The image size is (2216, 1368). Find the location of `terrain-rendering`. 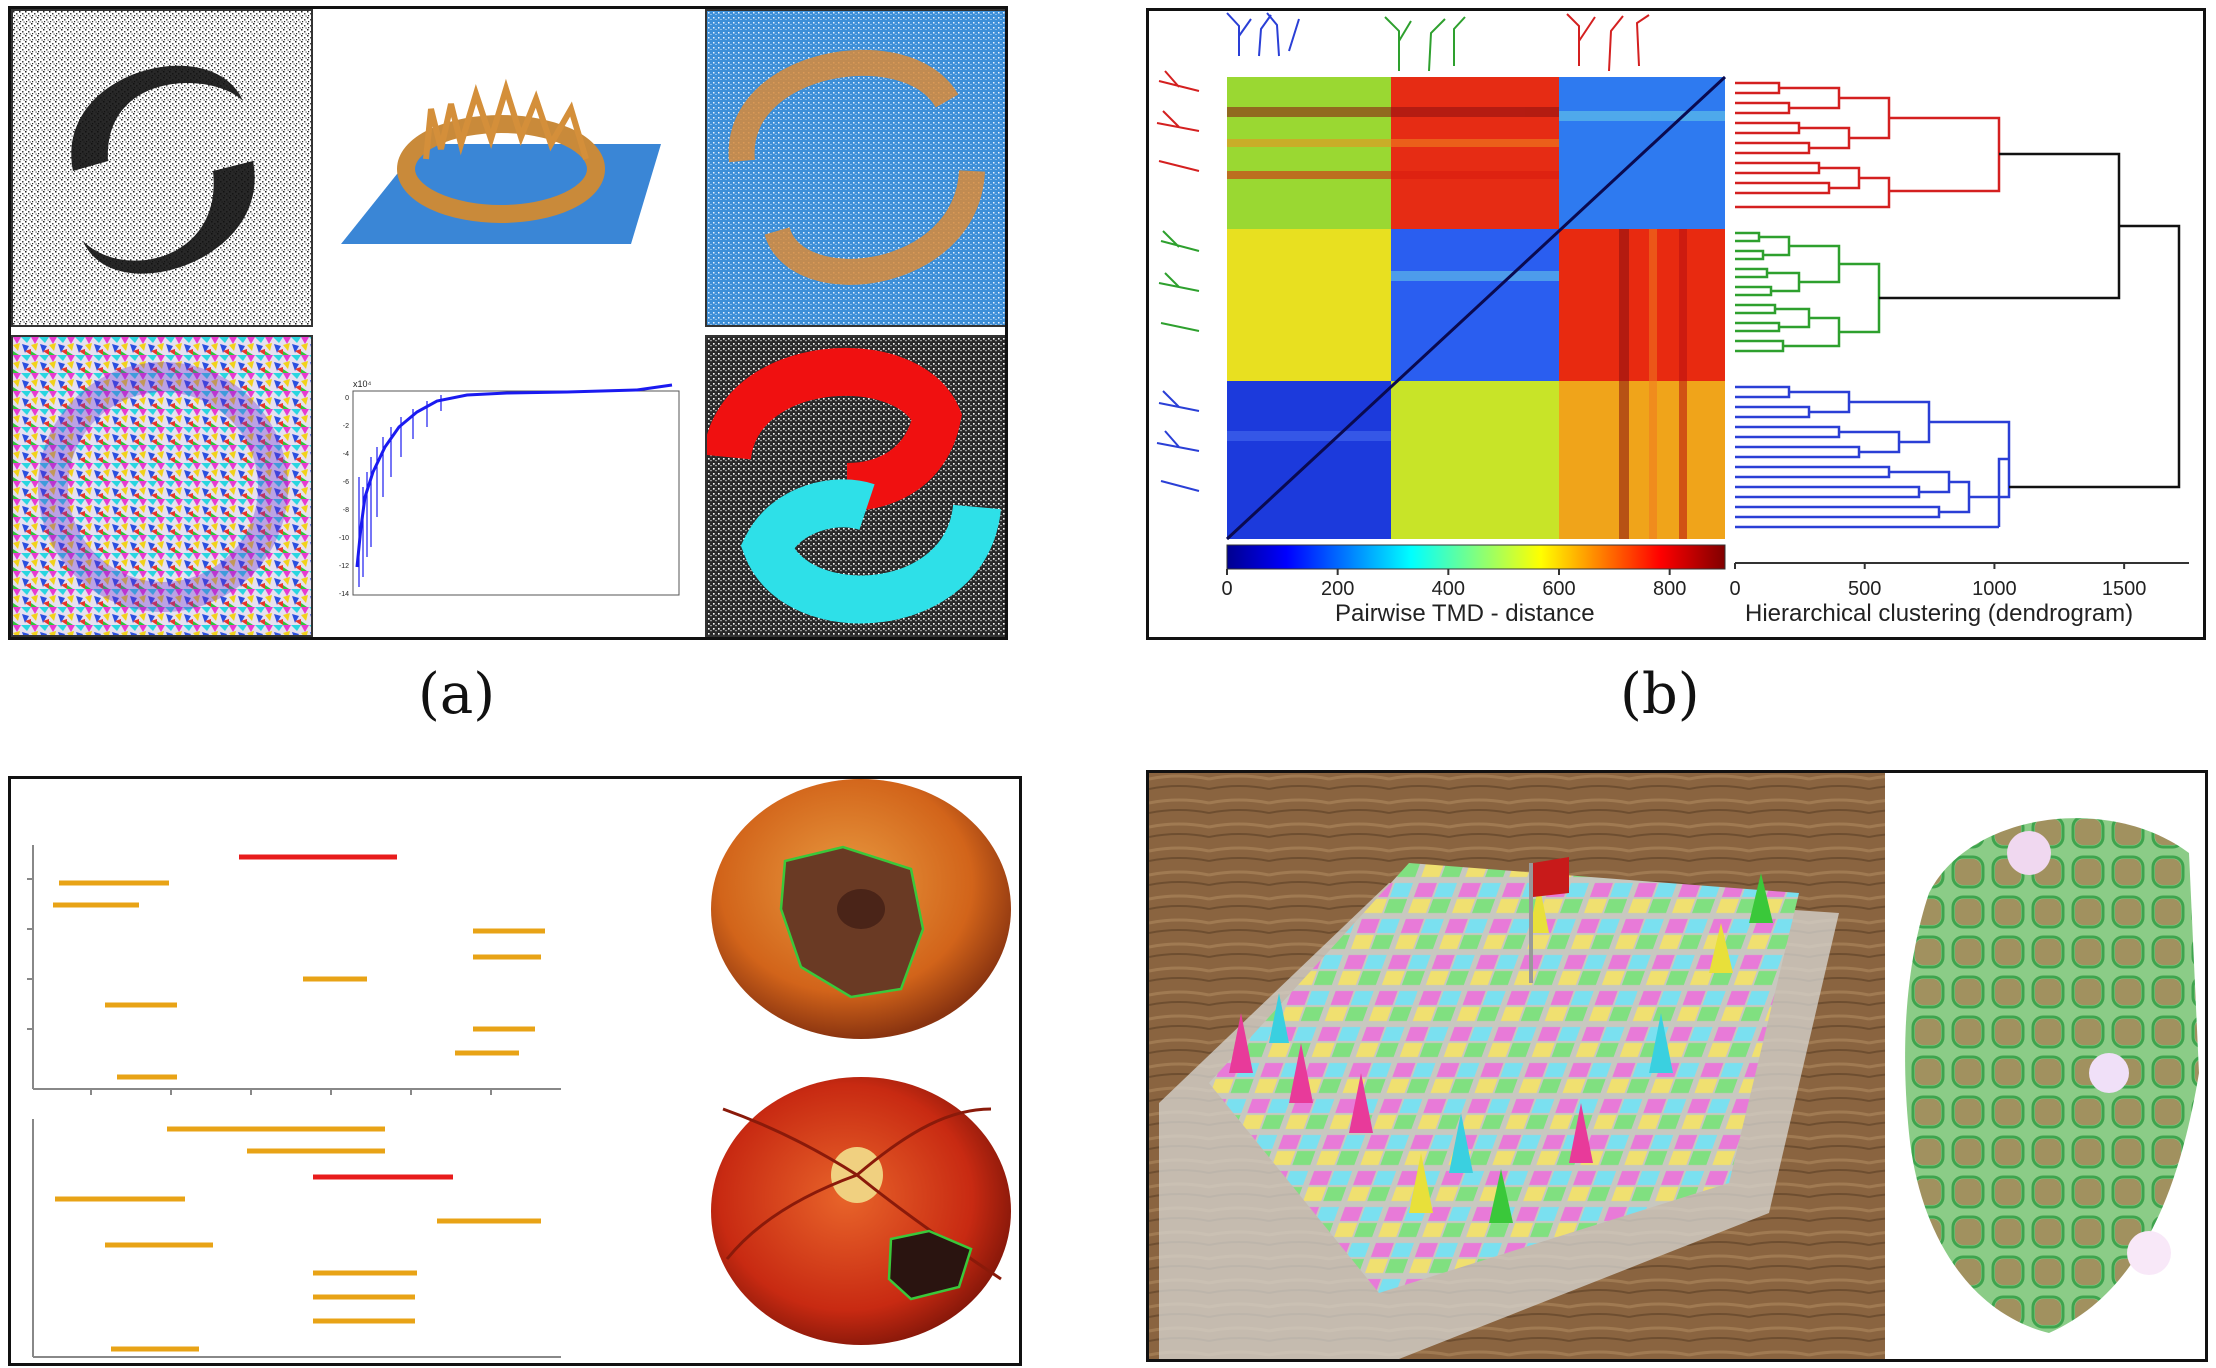

terrain-rendering is located at coordinates (1517, 1066).